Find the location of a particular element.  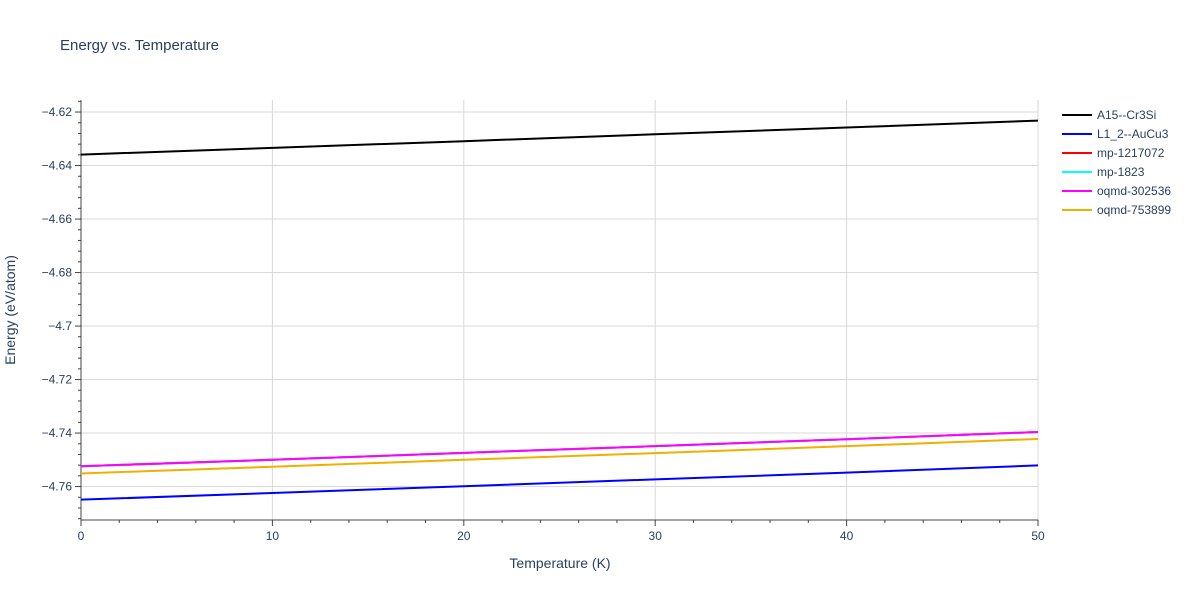

legend-item-A15--Cr3Si: A15--Cr3Si is located at coordinates (1109, 115).